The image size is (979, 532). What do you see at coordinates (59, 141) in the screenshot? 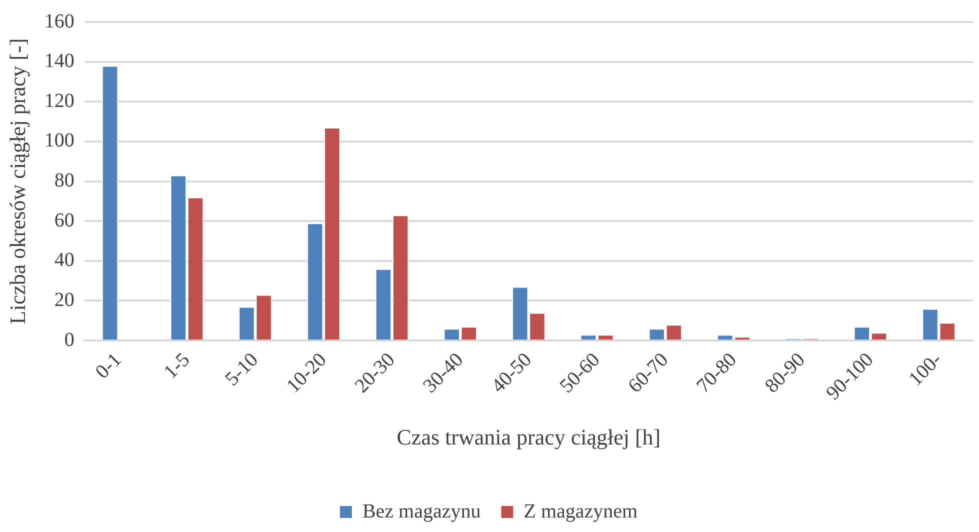
I see `y-tick-label: 100` at bounding box center [59, 141].